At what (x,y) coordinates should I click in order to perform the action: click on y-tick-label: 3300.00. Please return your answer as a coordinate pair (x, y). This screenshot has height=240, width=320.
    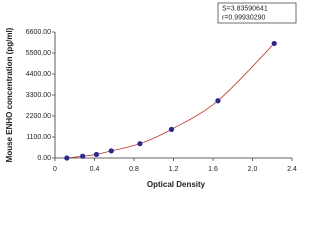
    Looking at the image, I should click on (38, 95).